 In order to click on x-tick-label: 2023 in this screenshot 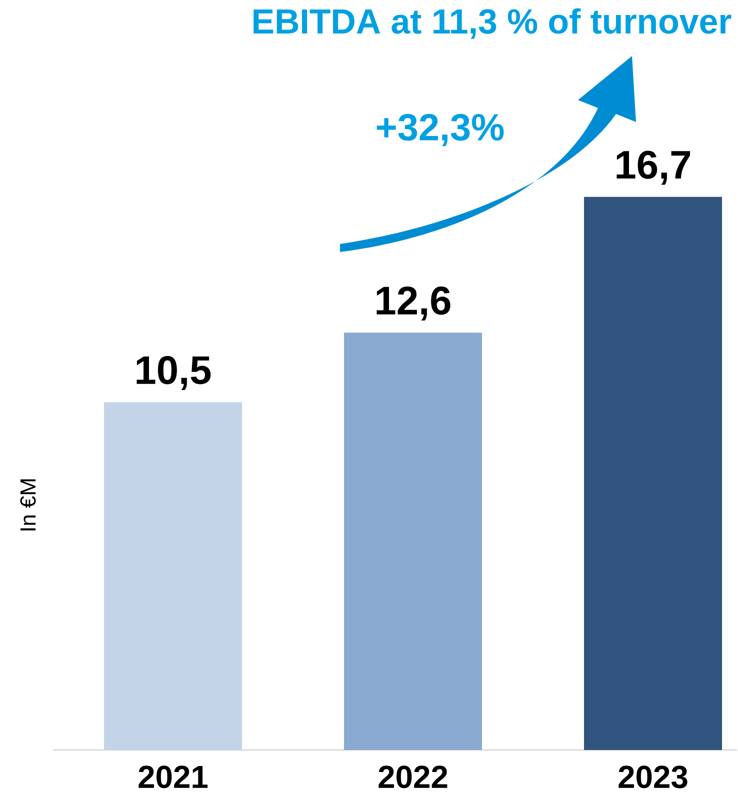, I will do `click(653, 777)`.